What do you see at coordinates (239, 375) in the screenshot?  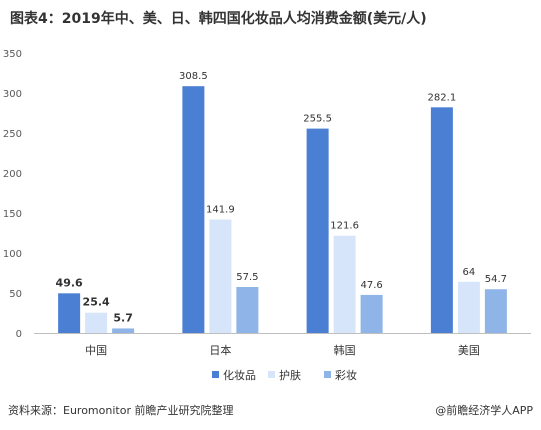 I see `legend-label: 化妆品` at bounding box center [239, 375].